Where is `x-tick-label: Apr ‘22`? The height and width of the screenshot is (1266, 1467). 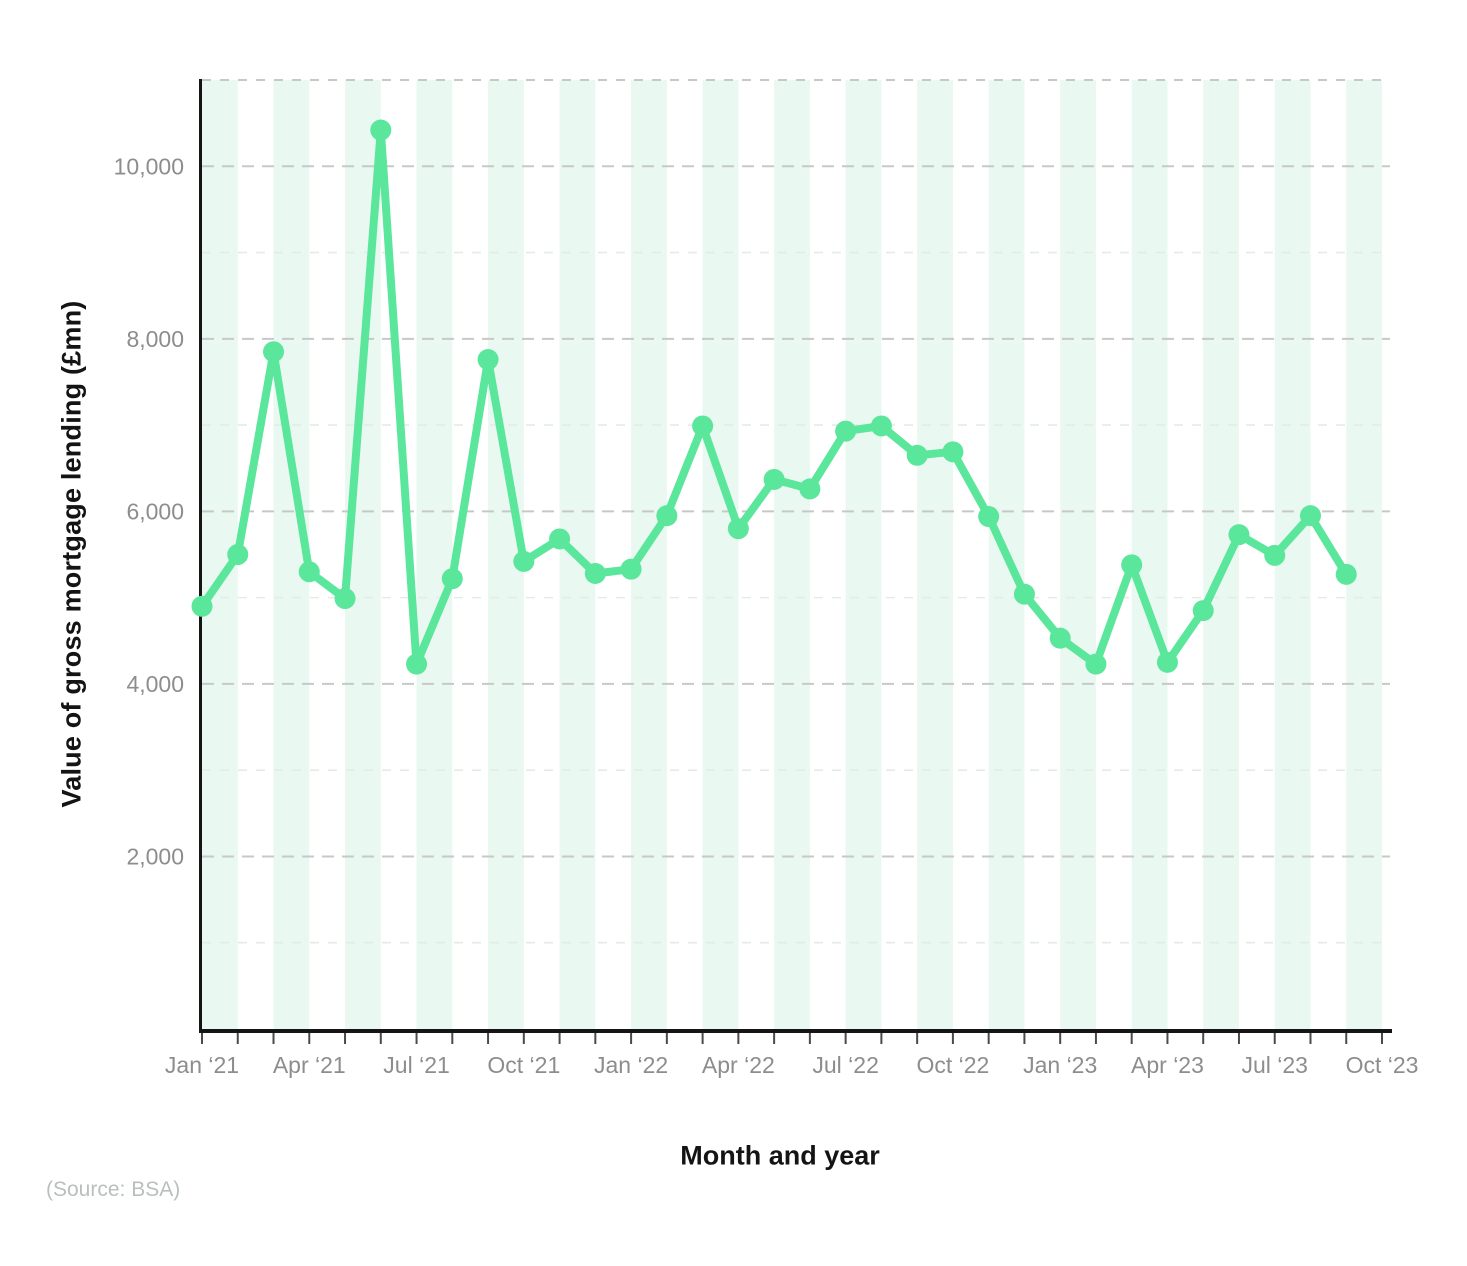
x-tick-label: Apr ‘22 is located at coordinates (738, 1065).